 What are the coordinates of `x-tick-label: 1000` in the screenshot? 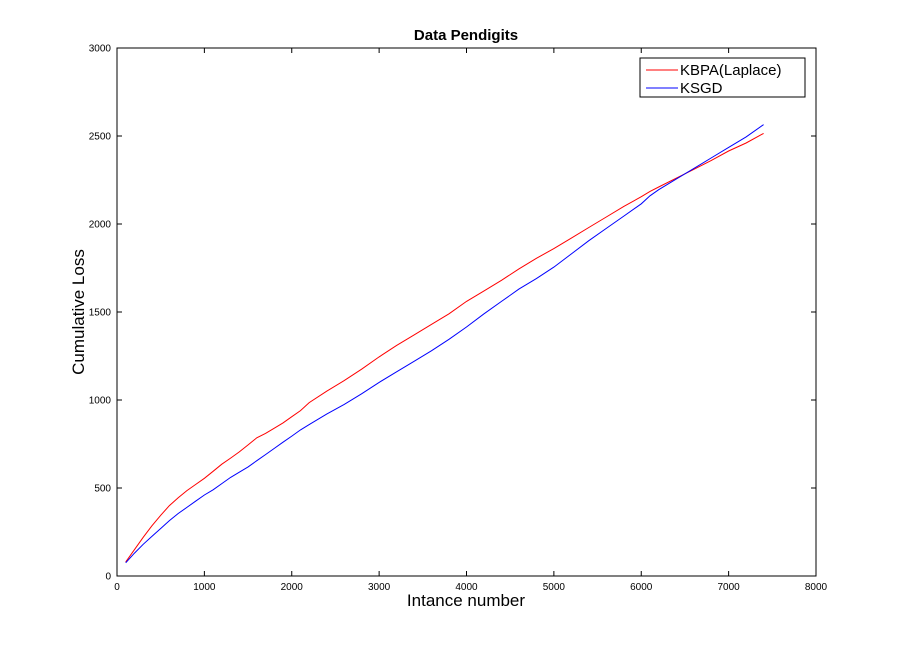 It's located at (204, 587).